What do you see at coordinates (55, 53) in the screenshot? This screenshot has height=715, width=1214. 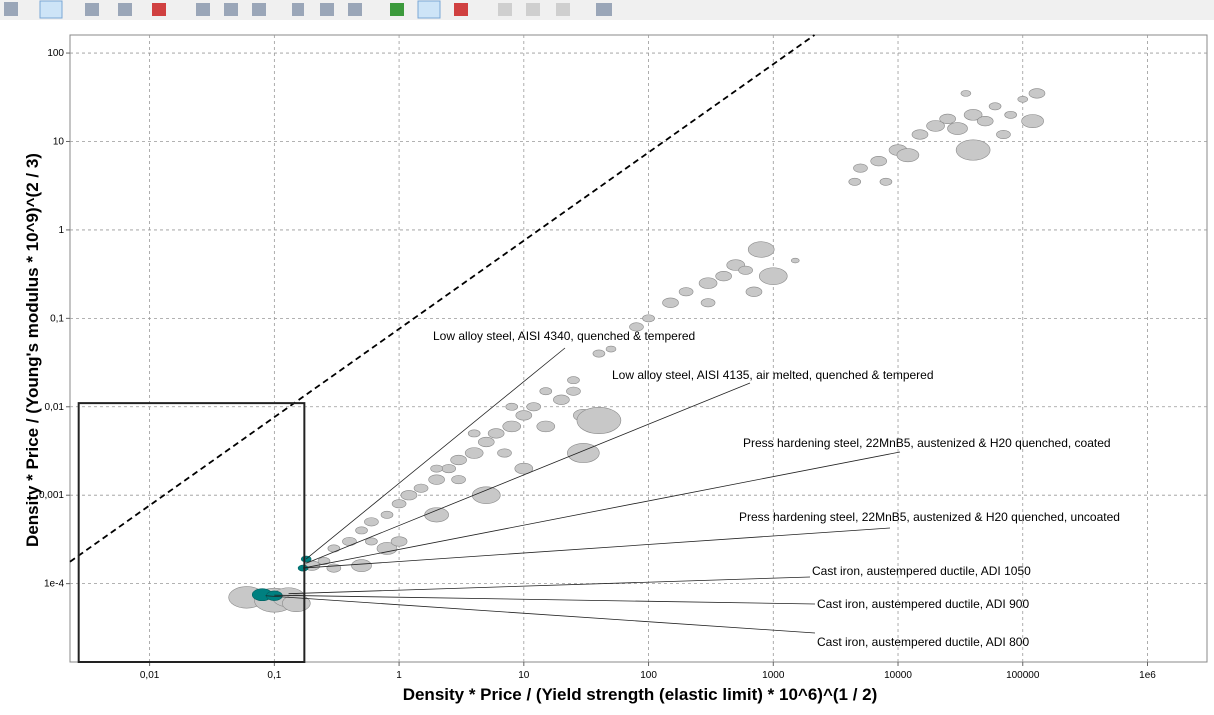 I see `y-tick-label: 100` at bounding box center [55, 53].